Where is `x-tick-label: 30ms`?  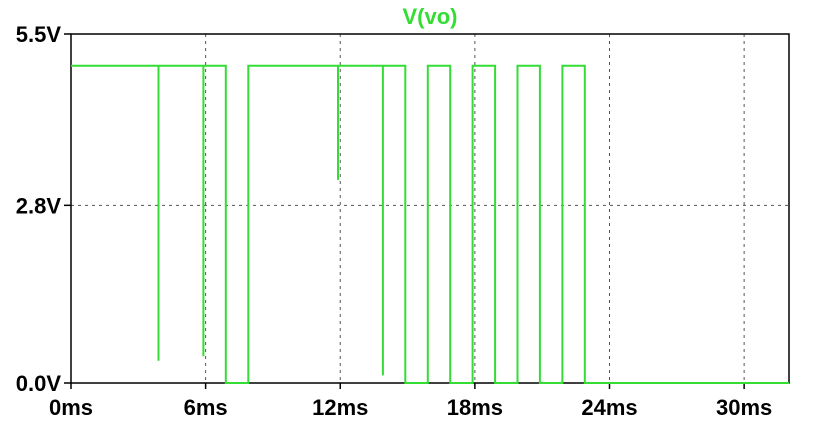 x-tick-label: 30ms is located at coordinates (744, 407).